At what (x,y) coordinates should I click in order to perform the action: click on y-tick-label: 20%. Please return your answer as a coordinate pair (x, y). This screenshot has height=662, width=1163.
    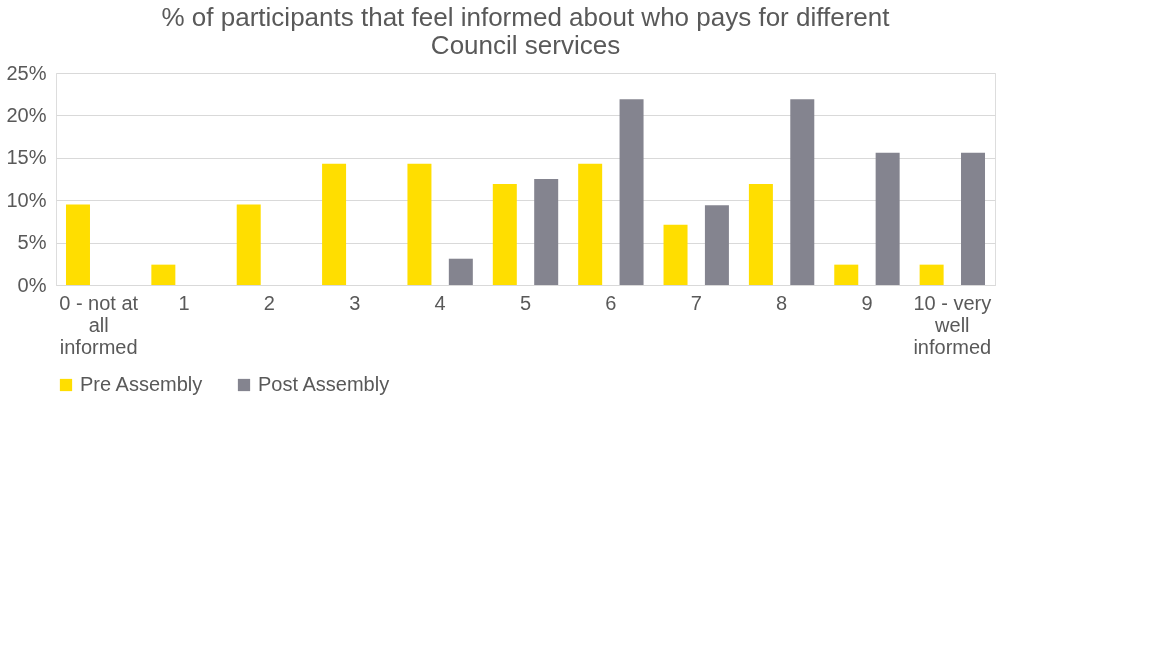
    Looking at the image, I should click on (26, 114).